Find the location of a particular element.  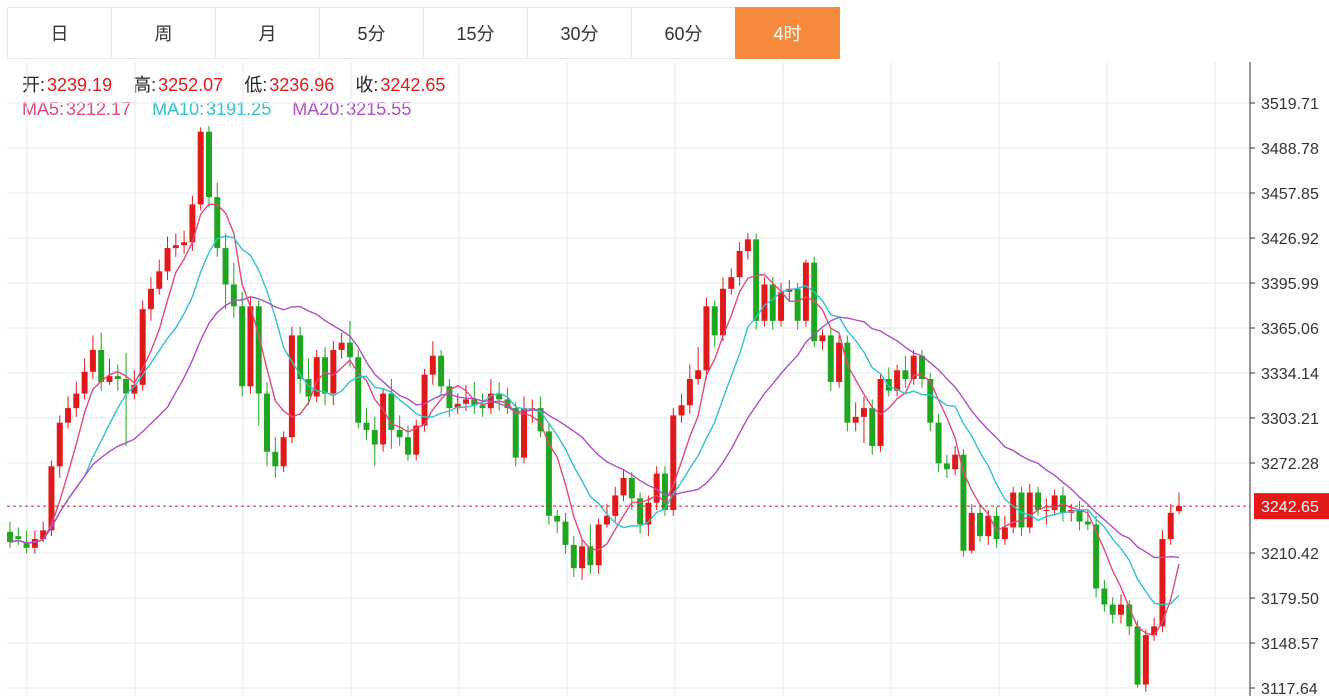

close-label: 收: is located at coordinates (367, 85).